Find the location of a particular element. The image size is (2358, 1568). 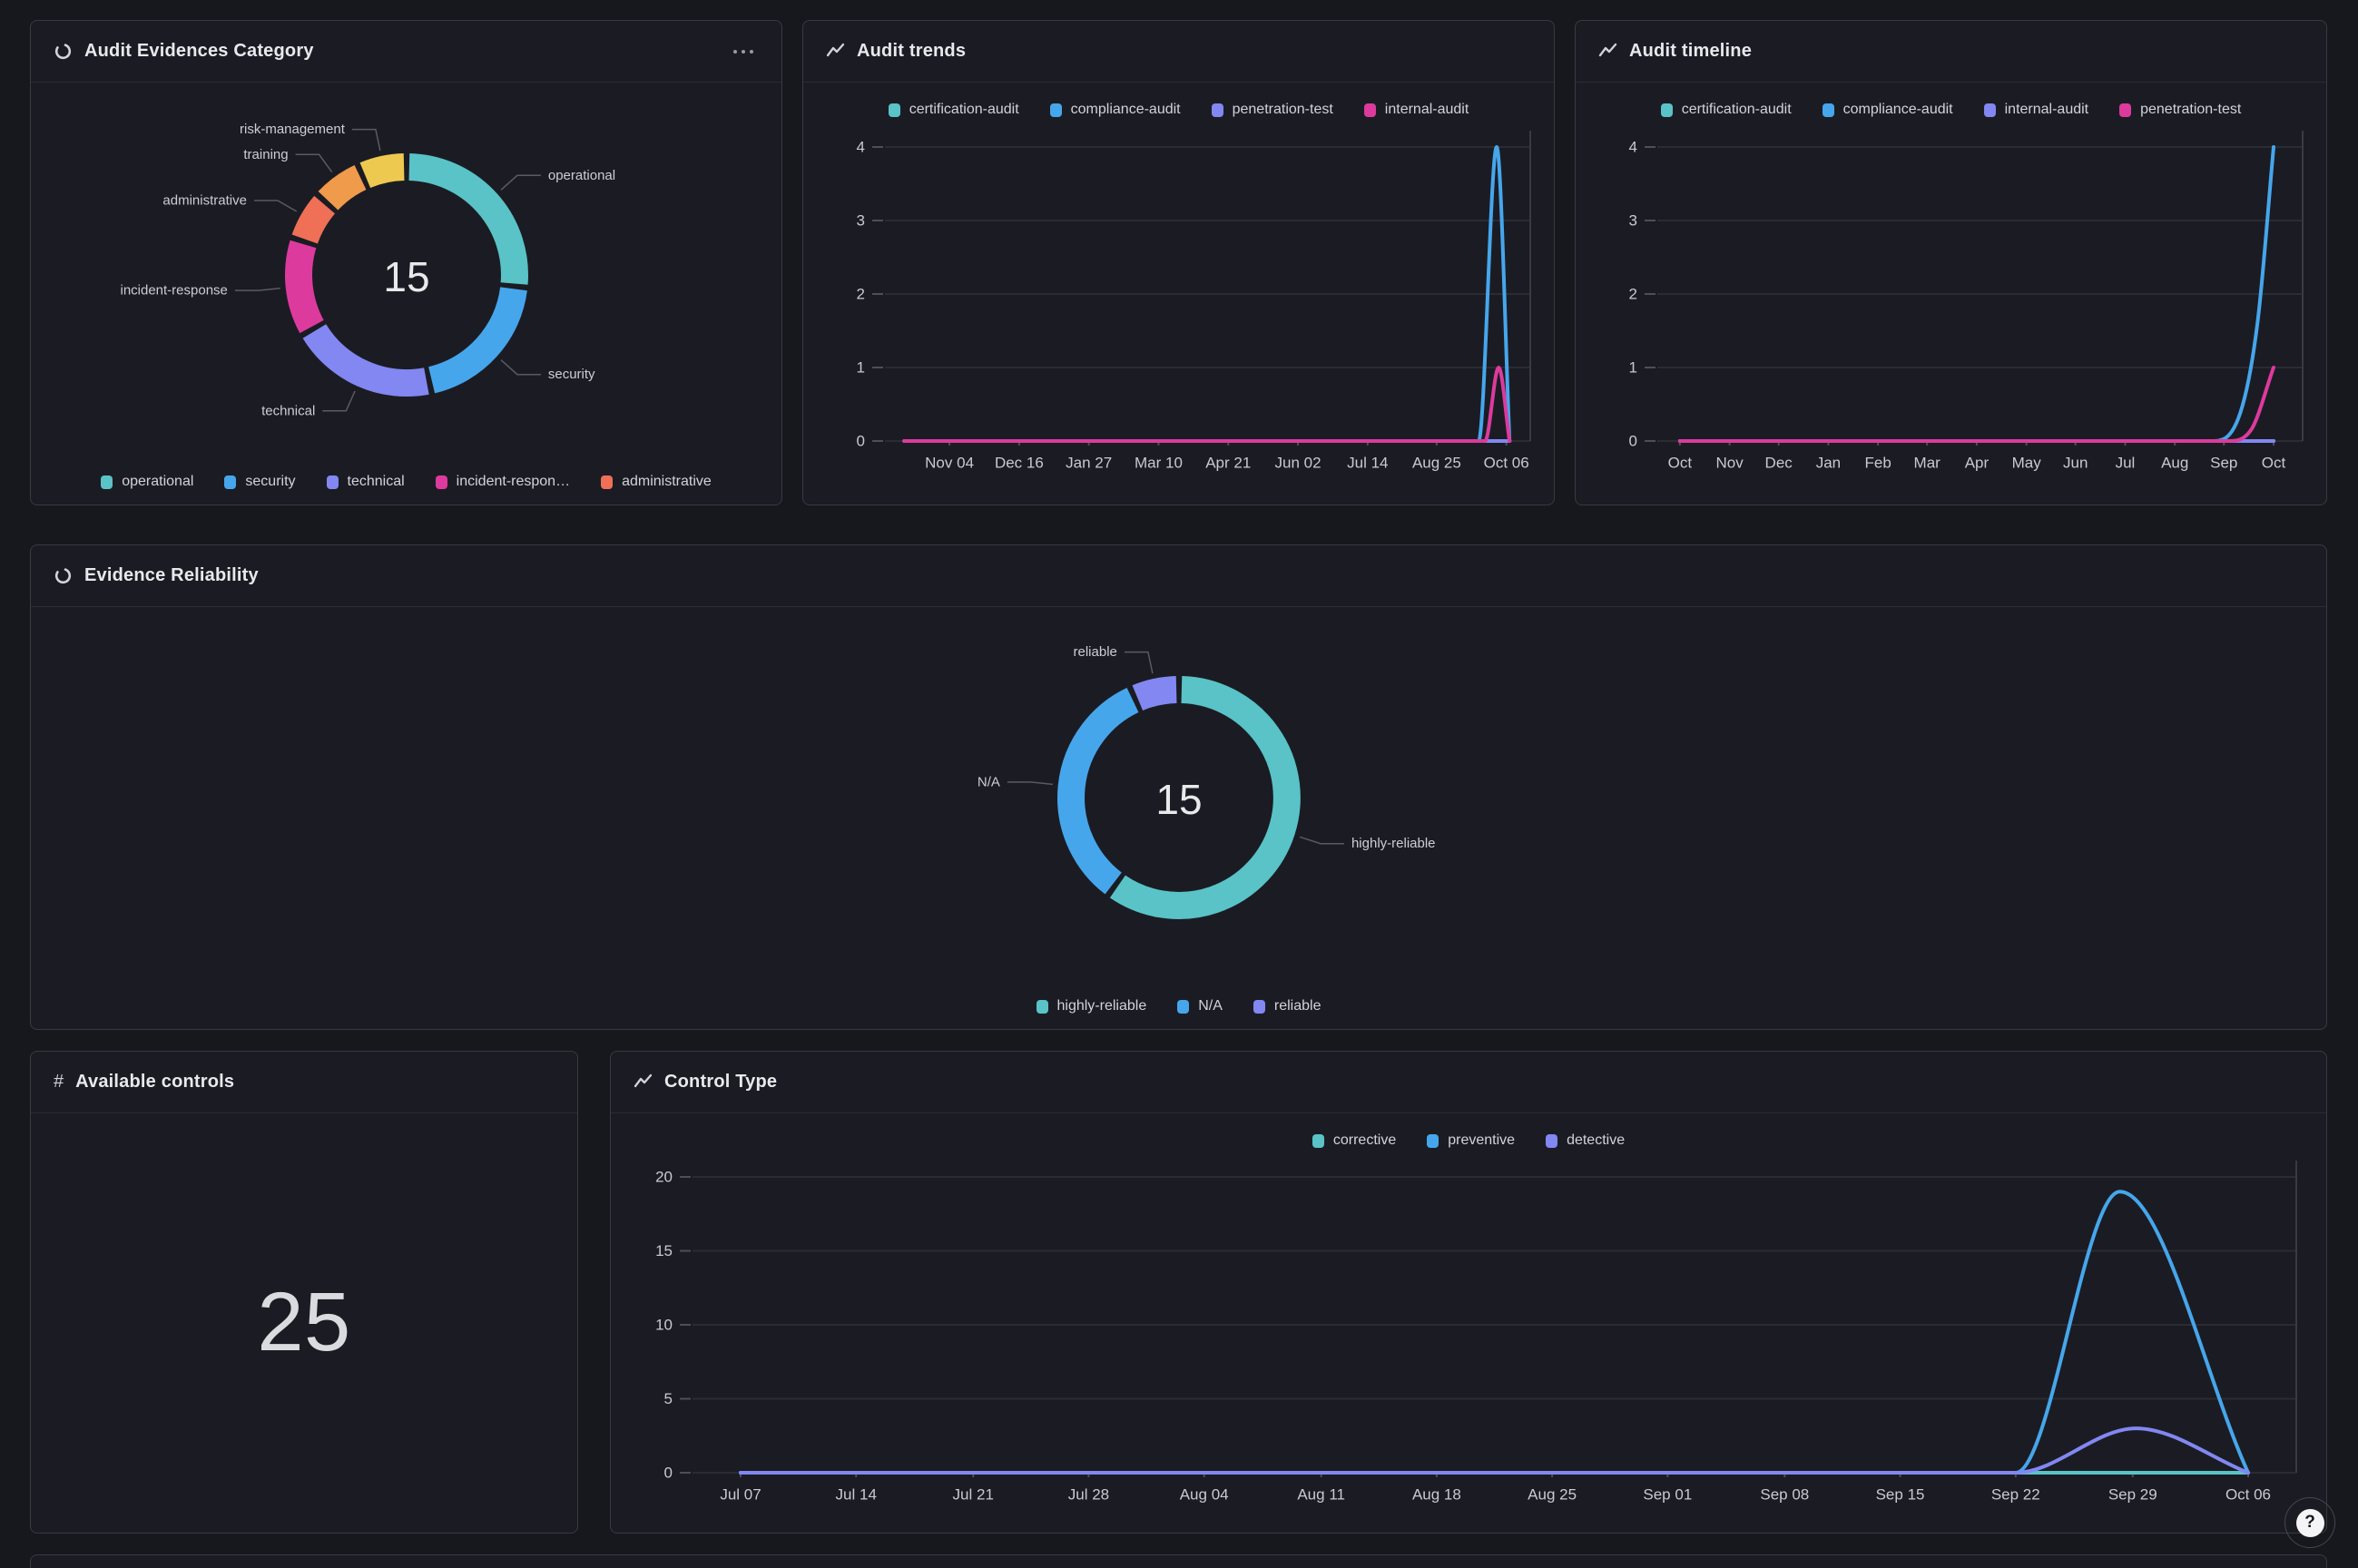

legend-label: preventive is located at coordinates (1482, 1140).